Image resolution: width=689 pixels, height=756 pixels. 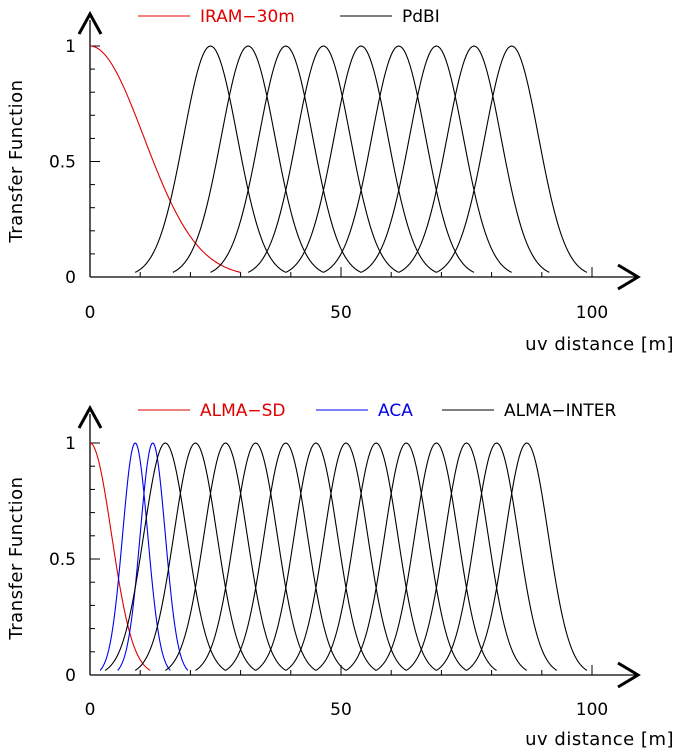 What do you see at coordinates (560, 411) in the screenshot?
I see `legend-label: ALMA−INTER` at bounding box center [560, 411].